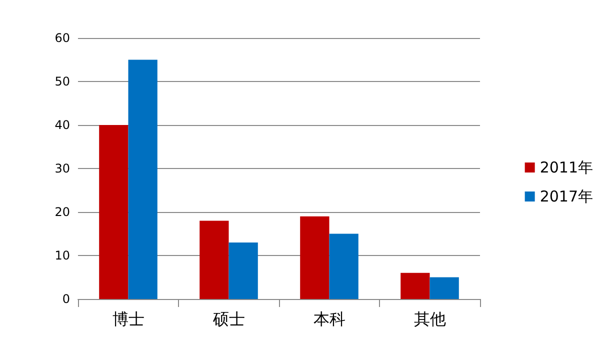 The image size is (616, 364). What do you see at coordinates (567, 197) in the screenshot?
I see `legend-label: 2017年` at bounding box center [567, 197].